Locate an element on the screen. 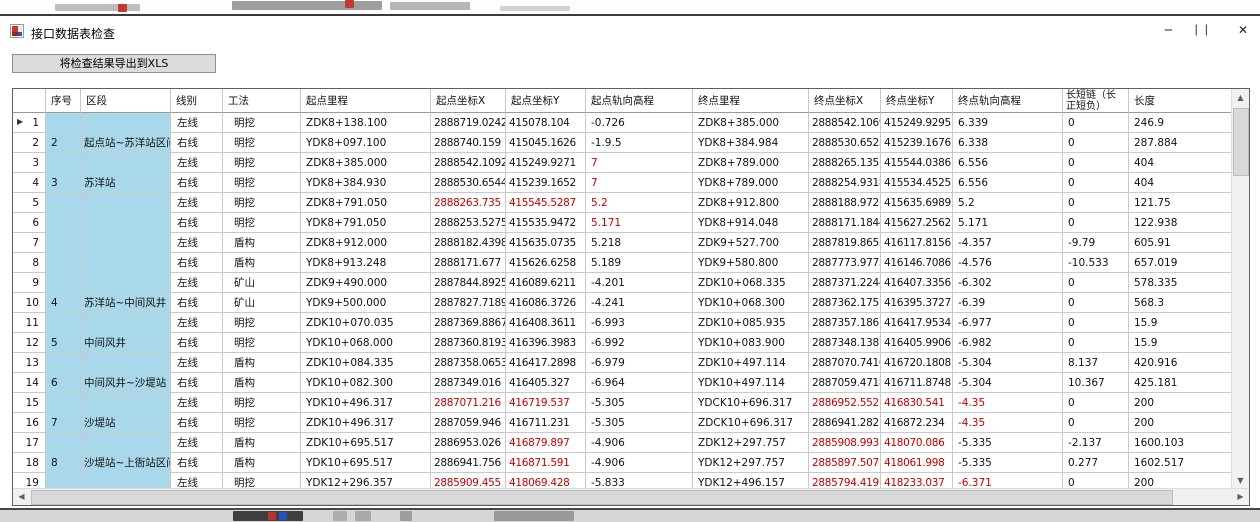 Image resolution: width=1260 pixels, height=522 pixels. cell-sz: 7 is located at coordinates (639, 183).